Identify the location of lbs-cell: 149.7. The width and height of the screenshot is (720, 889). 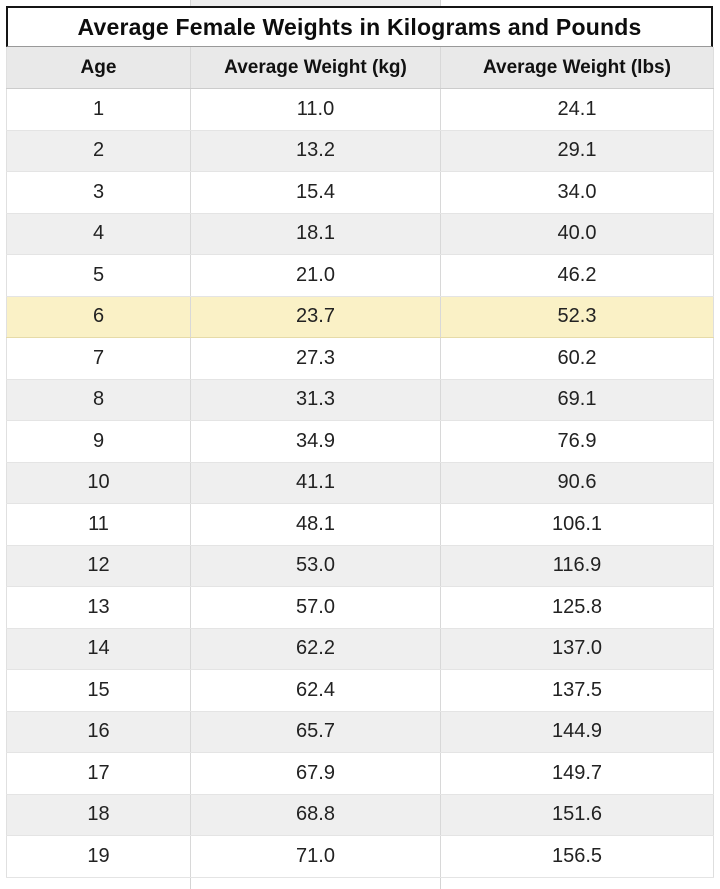
(577, 773).